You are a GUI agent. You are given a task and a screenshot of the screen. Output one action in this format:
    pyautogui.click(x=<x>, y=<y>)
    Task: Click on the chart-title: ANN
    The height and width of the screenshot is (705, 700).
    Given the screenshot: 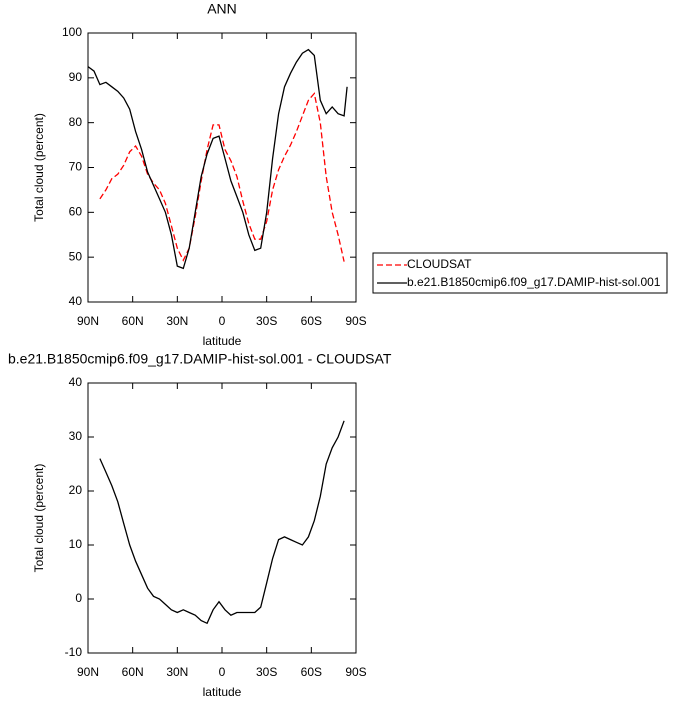 What is the action you would take?
    pyautogui.click(x=222, y=9)
    